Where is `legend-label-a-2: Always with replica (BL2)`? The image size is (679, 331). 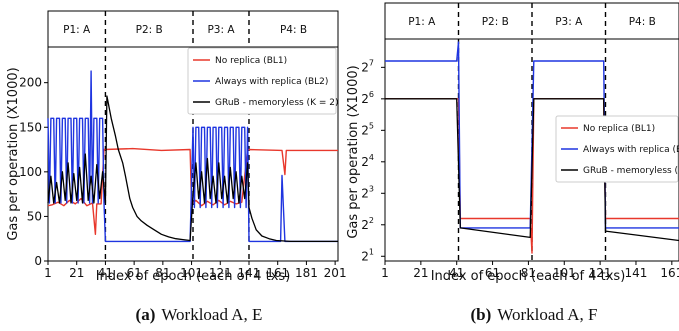
legend-label-a-2: Always with replica (BL2) is located at coordinates (271, 82).